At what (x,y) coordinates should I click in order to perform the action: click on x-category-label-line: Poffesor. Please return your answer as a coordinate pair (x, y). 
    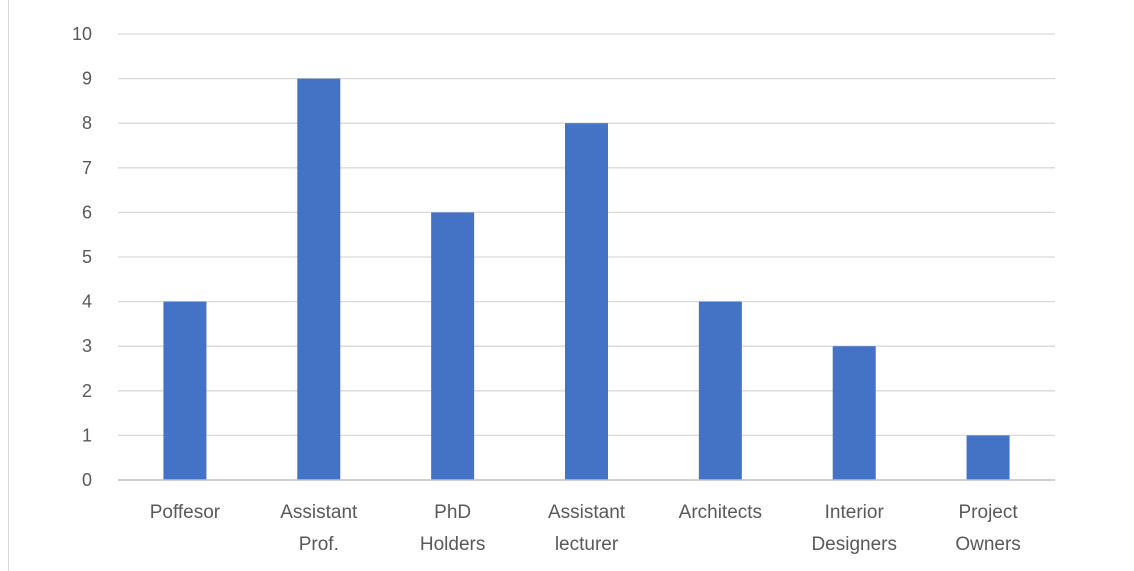
    Looking at the image, I should click on (185, 512).